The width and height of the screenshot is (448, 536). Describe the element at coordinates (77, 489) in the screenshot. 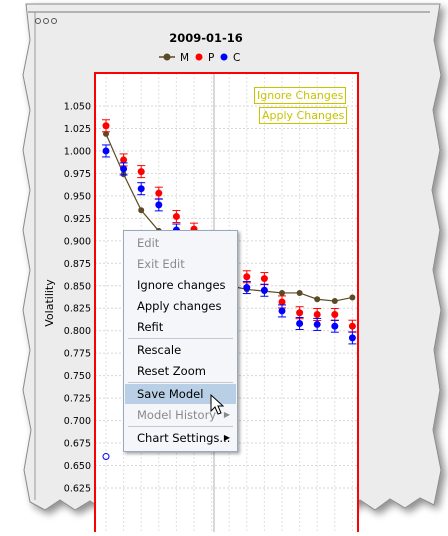

I see `y-tick-label: 0.625` at that location.